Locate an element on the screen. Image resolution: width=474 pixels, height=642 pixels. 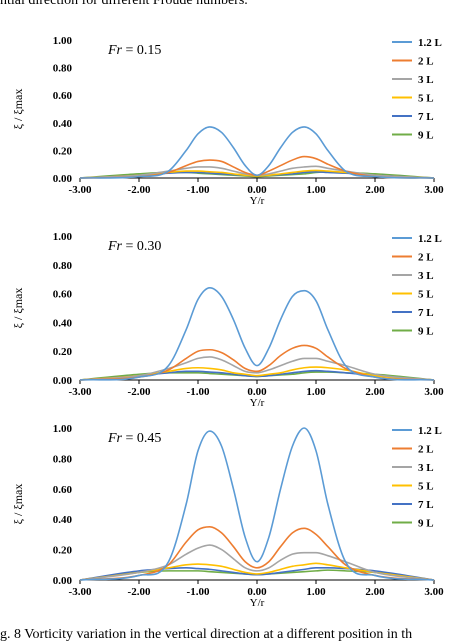
froude-annotation: Fr = 0.30 is located at coordinates (134, 246).